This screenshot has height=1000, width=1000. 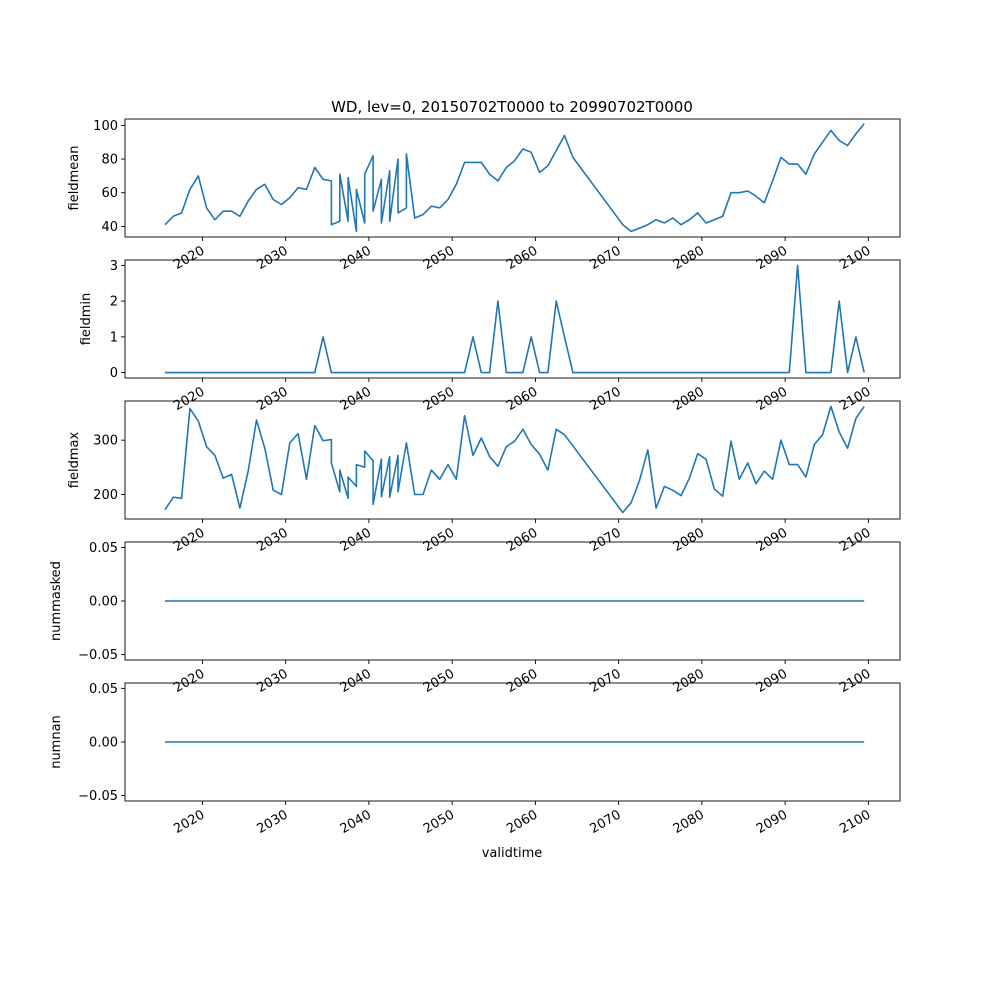 I want to click on y-tick-label: 2, so click(x=114, y=302).